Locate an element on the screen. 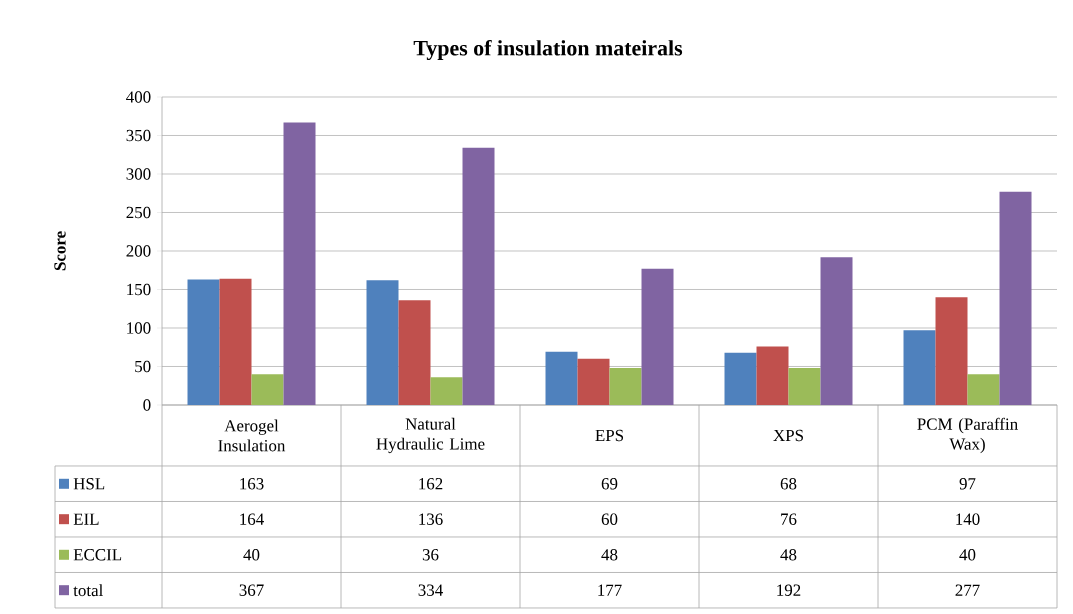 The image size is (1073, 614). y-tick-label: 250 is located at coordinates (138, 212).